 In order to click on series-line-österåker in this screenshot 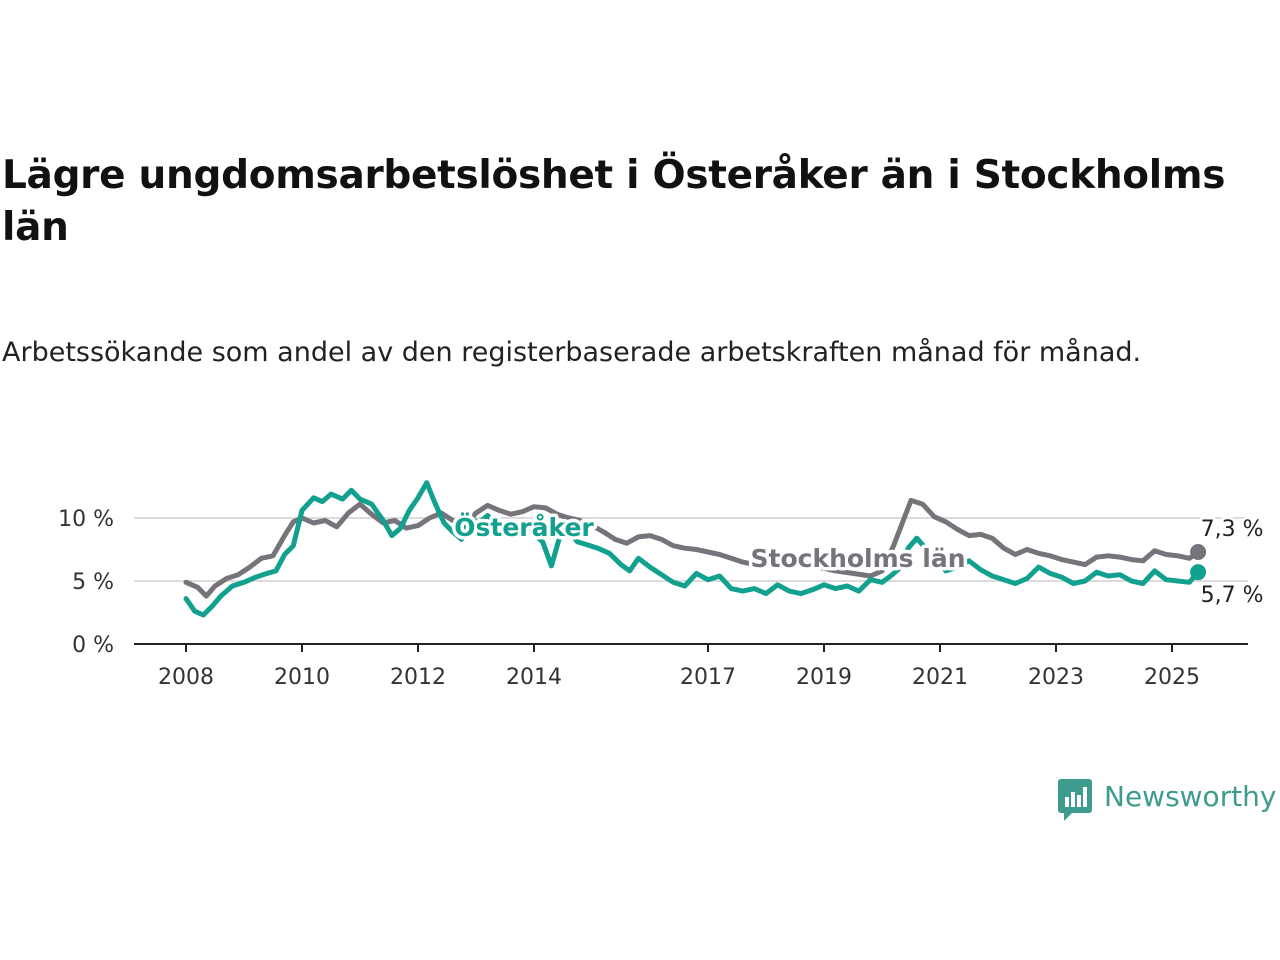, I will do `click(692, 549)`.